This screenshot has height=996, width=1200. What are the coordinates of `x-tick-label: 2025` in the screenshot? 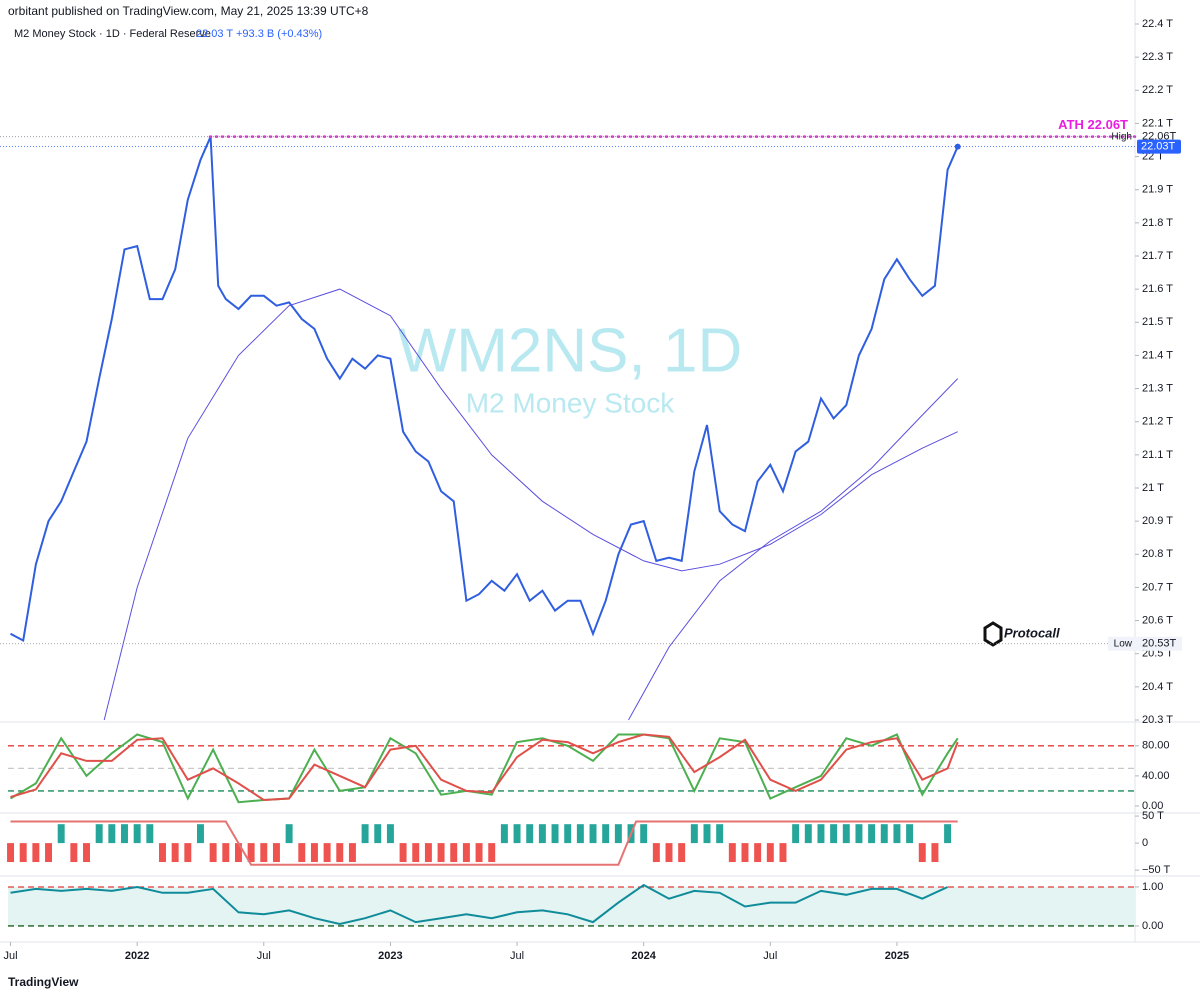 It's located at (897, 956).